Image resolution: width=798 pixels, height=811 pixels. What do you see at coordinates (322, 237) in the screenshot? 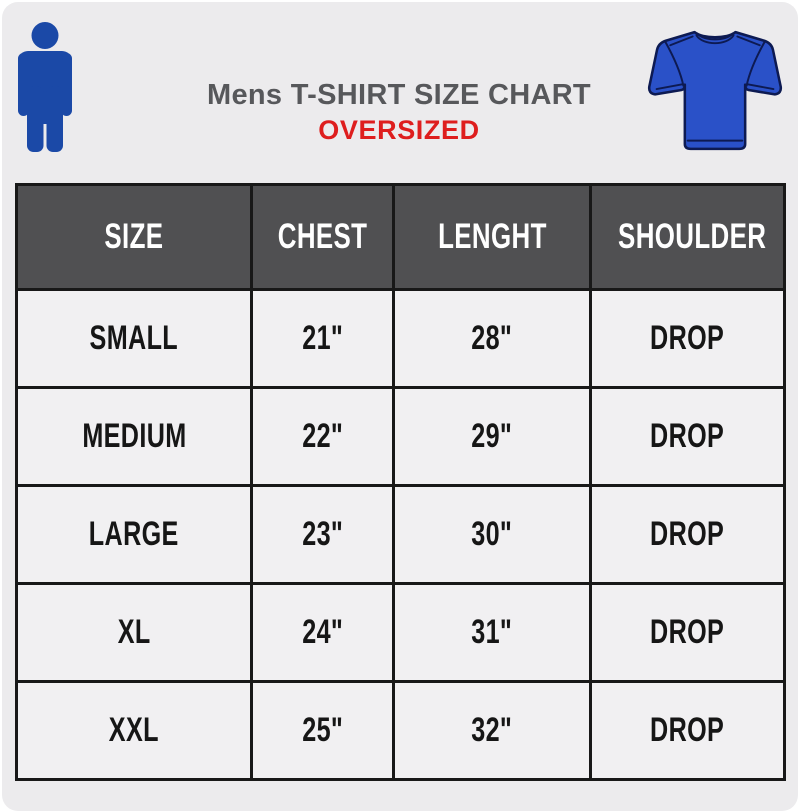
I see `col-header-chest: CHEST` at bounding box center [322, 237].